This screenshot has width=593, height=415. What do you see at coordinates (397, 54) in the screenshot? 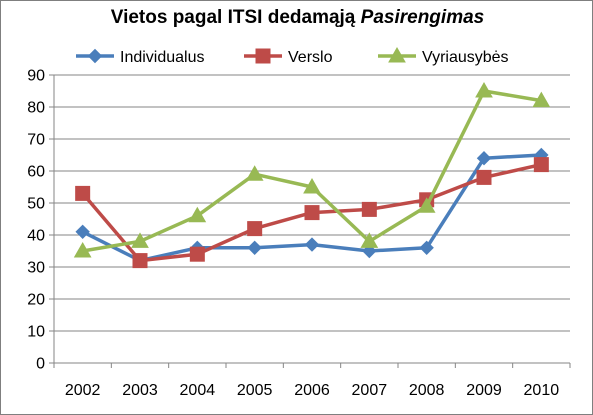
I see `legend-marker-triangle` at bounding box center [397, 54].